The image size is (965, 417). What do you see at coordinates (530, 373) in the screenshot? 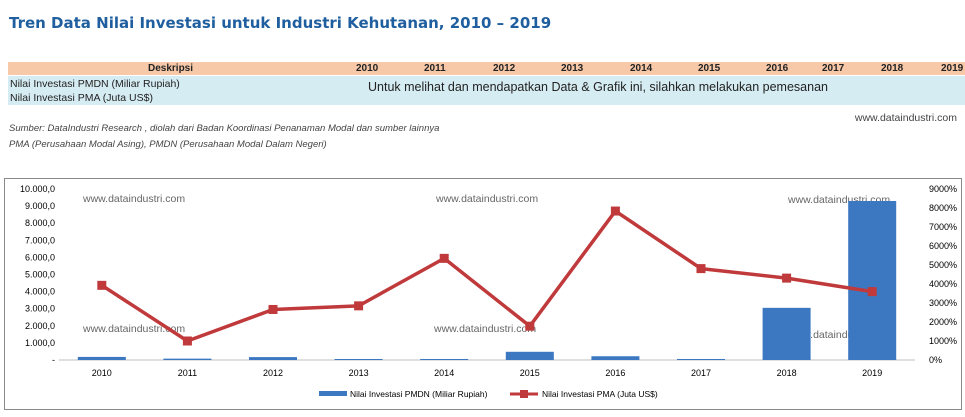
I see `x-tick-label: 2015` at bounding box center [530, 373].